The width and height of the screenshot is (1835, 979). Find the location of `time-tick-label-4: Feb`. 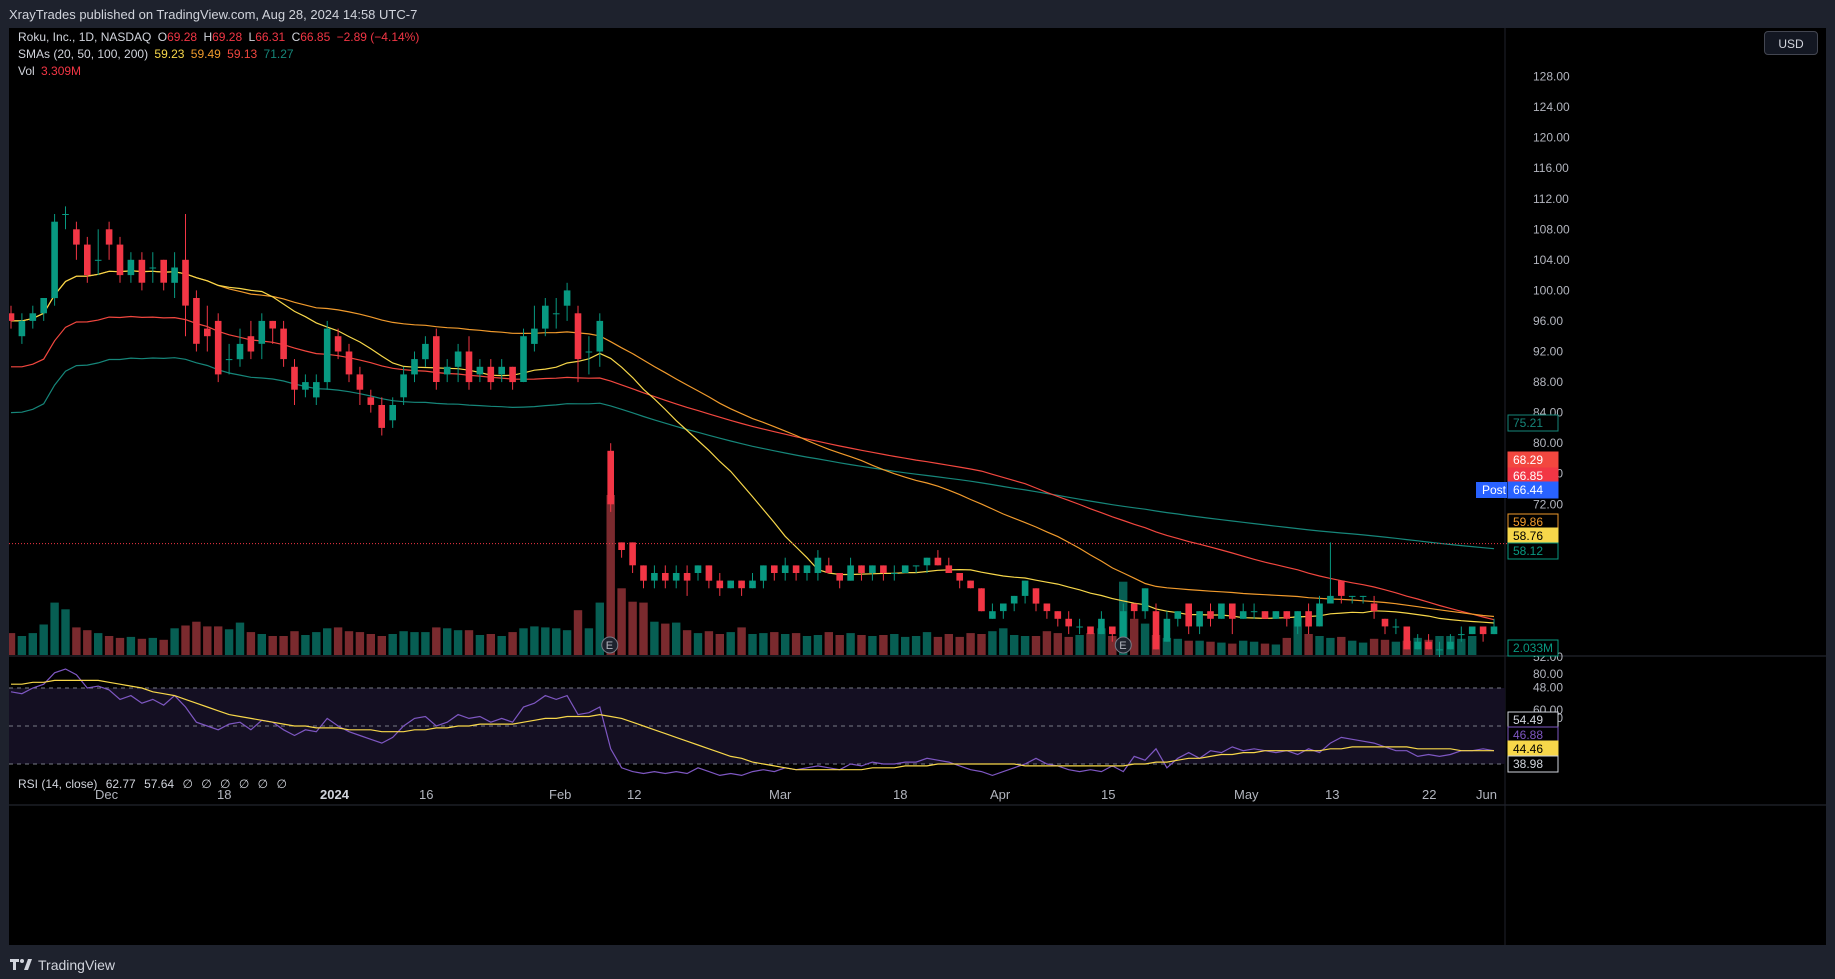

time-tick-label-4: Feb is located at coordinates (560, 794).